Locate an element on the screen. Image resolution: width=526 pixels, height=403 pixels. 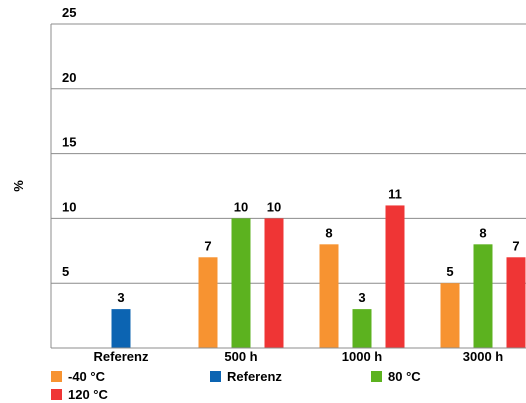
legend-label: 120 °C is located at coordinates (88, 394).